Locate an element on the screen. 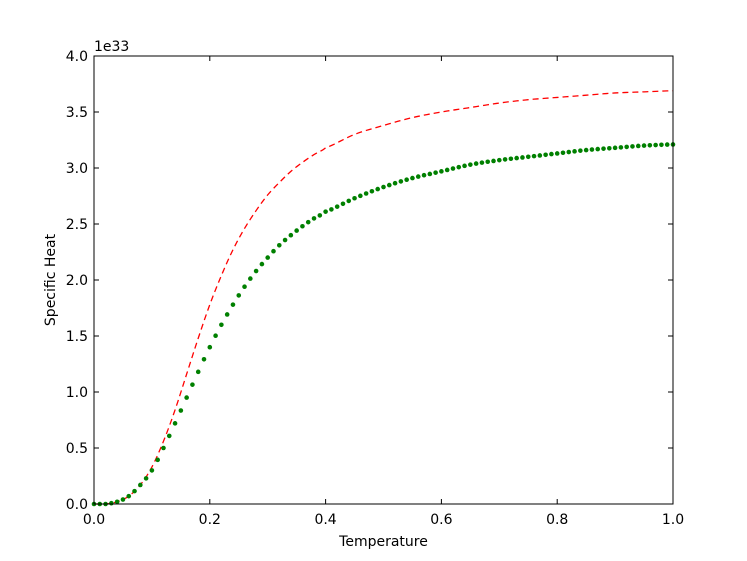  y-tick-label: 1.5 is located at coordinates (77, 337).